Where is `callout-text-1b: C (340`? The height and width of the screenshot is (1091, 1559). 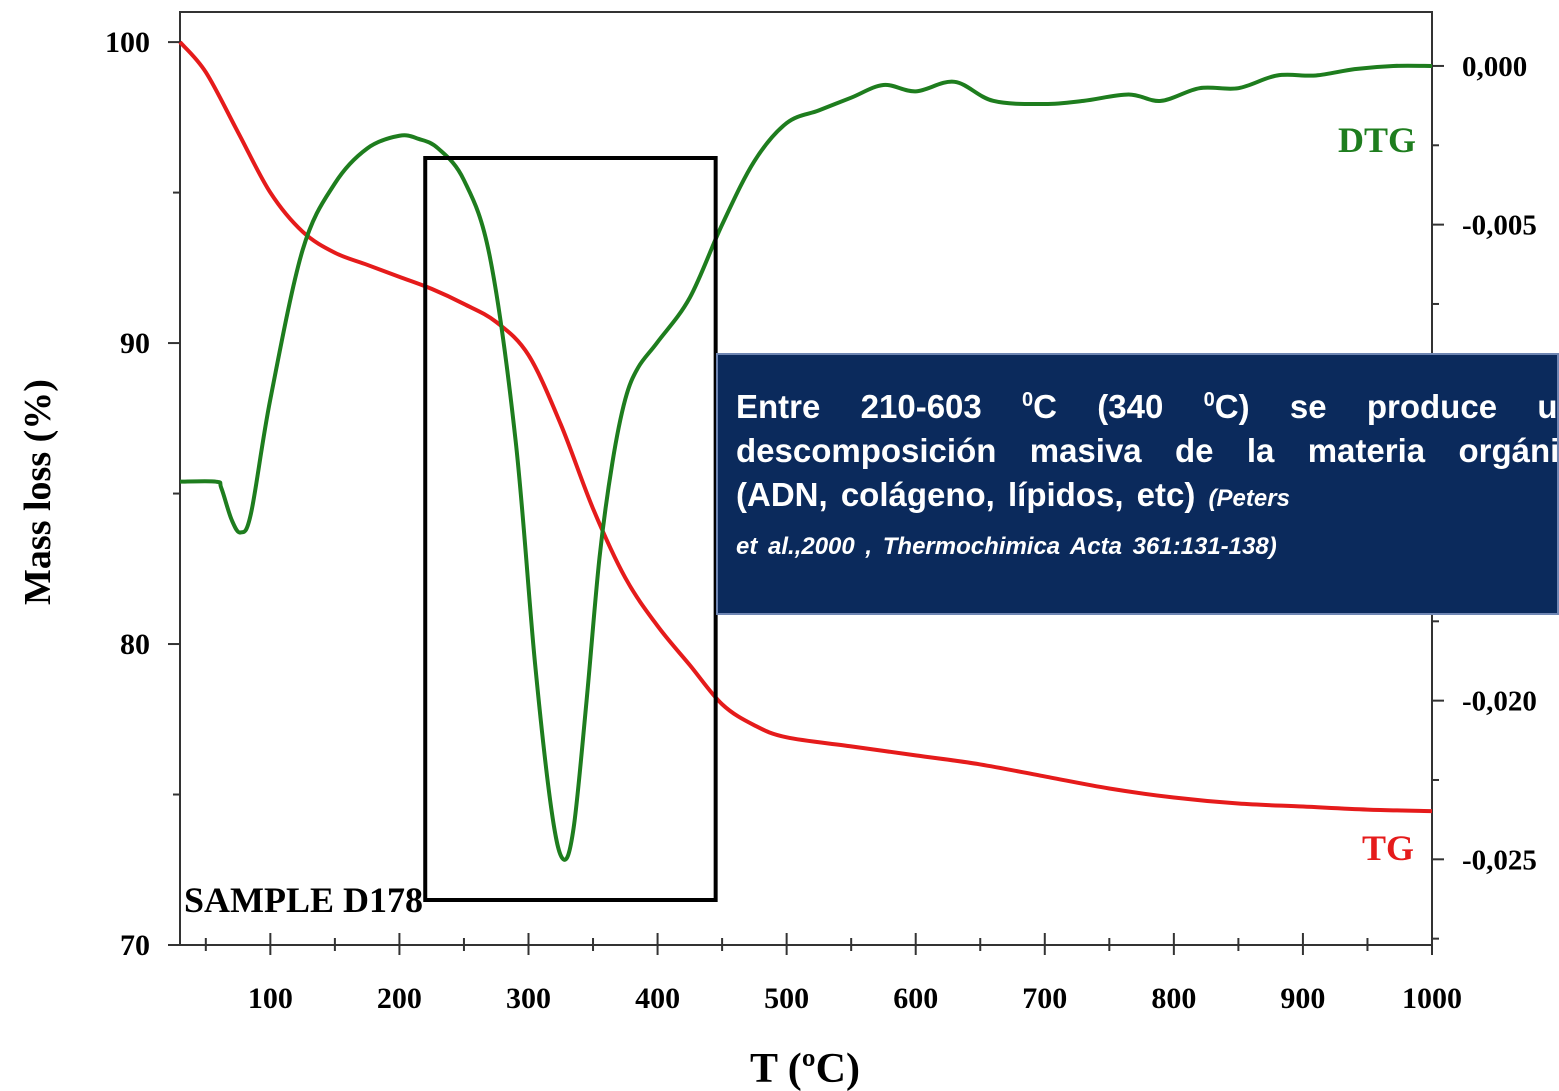 callout-text-1b: C (340 is located at coordinates (1118, 406).